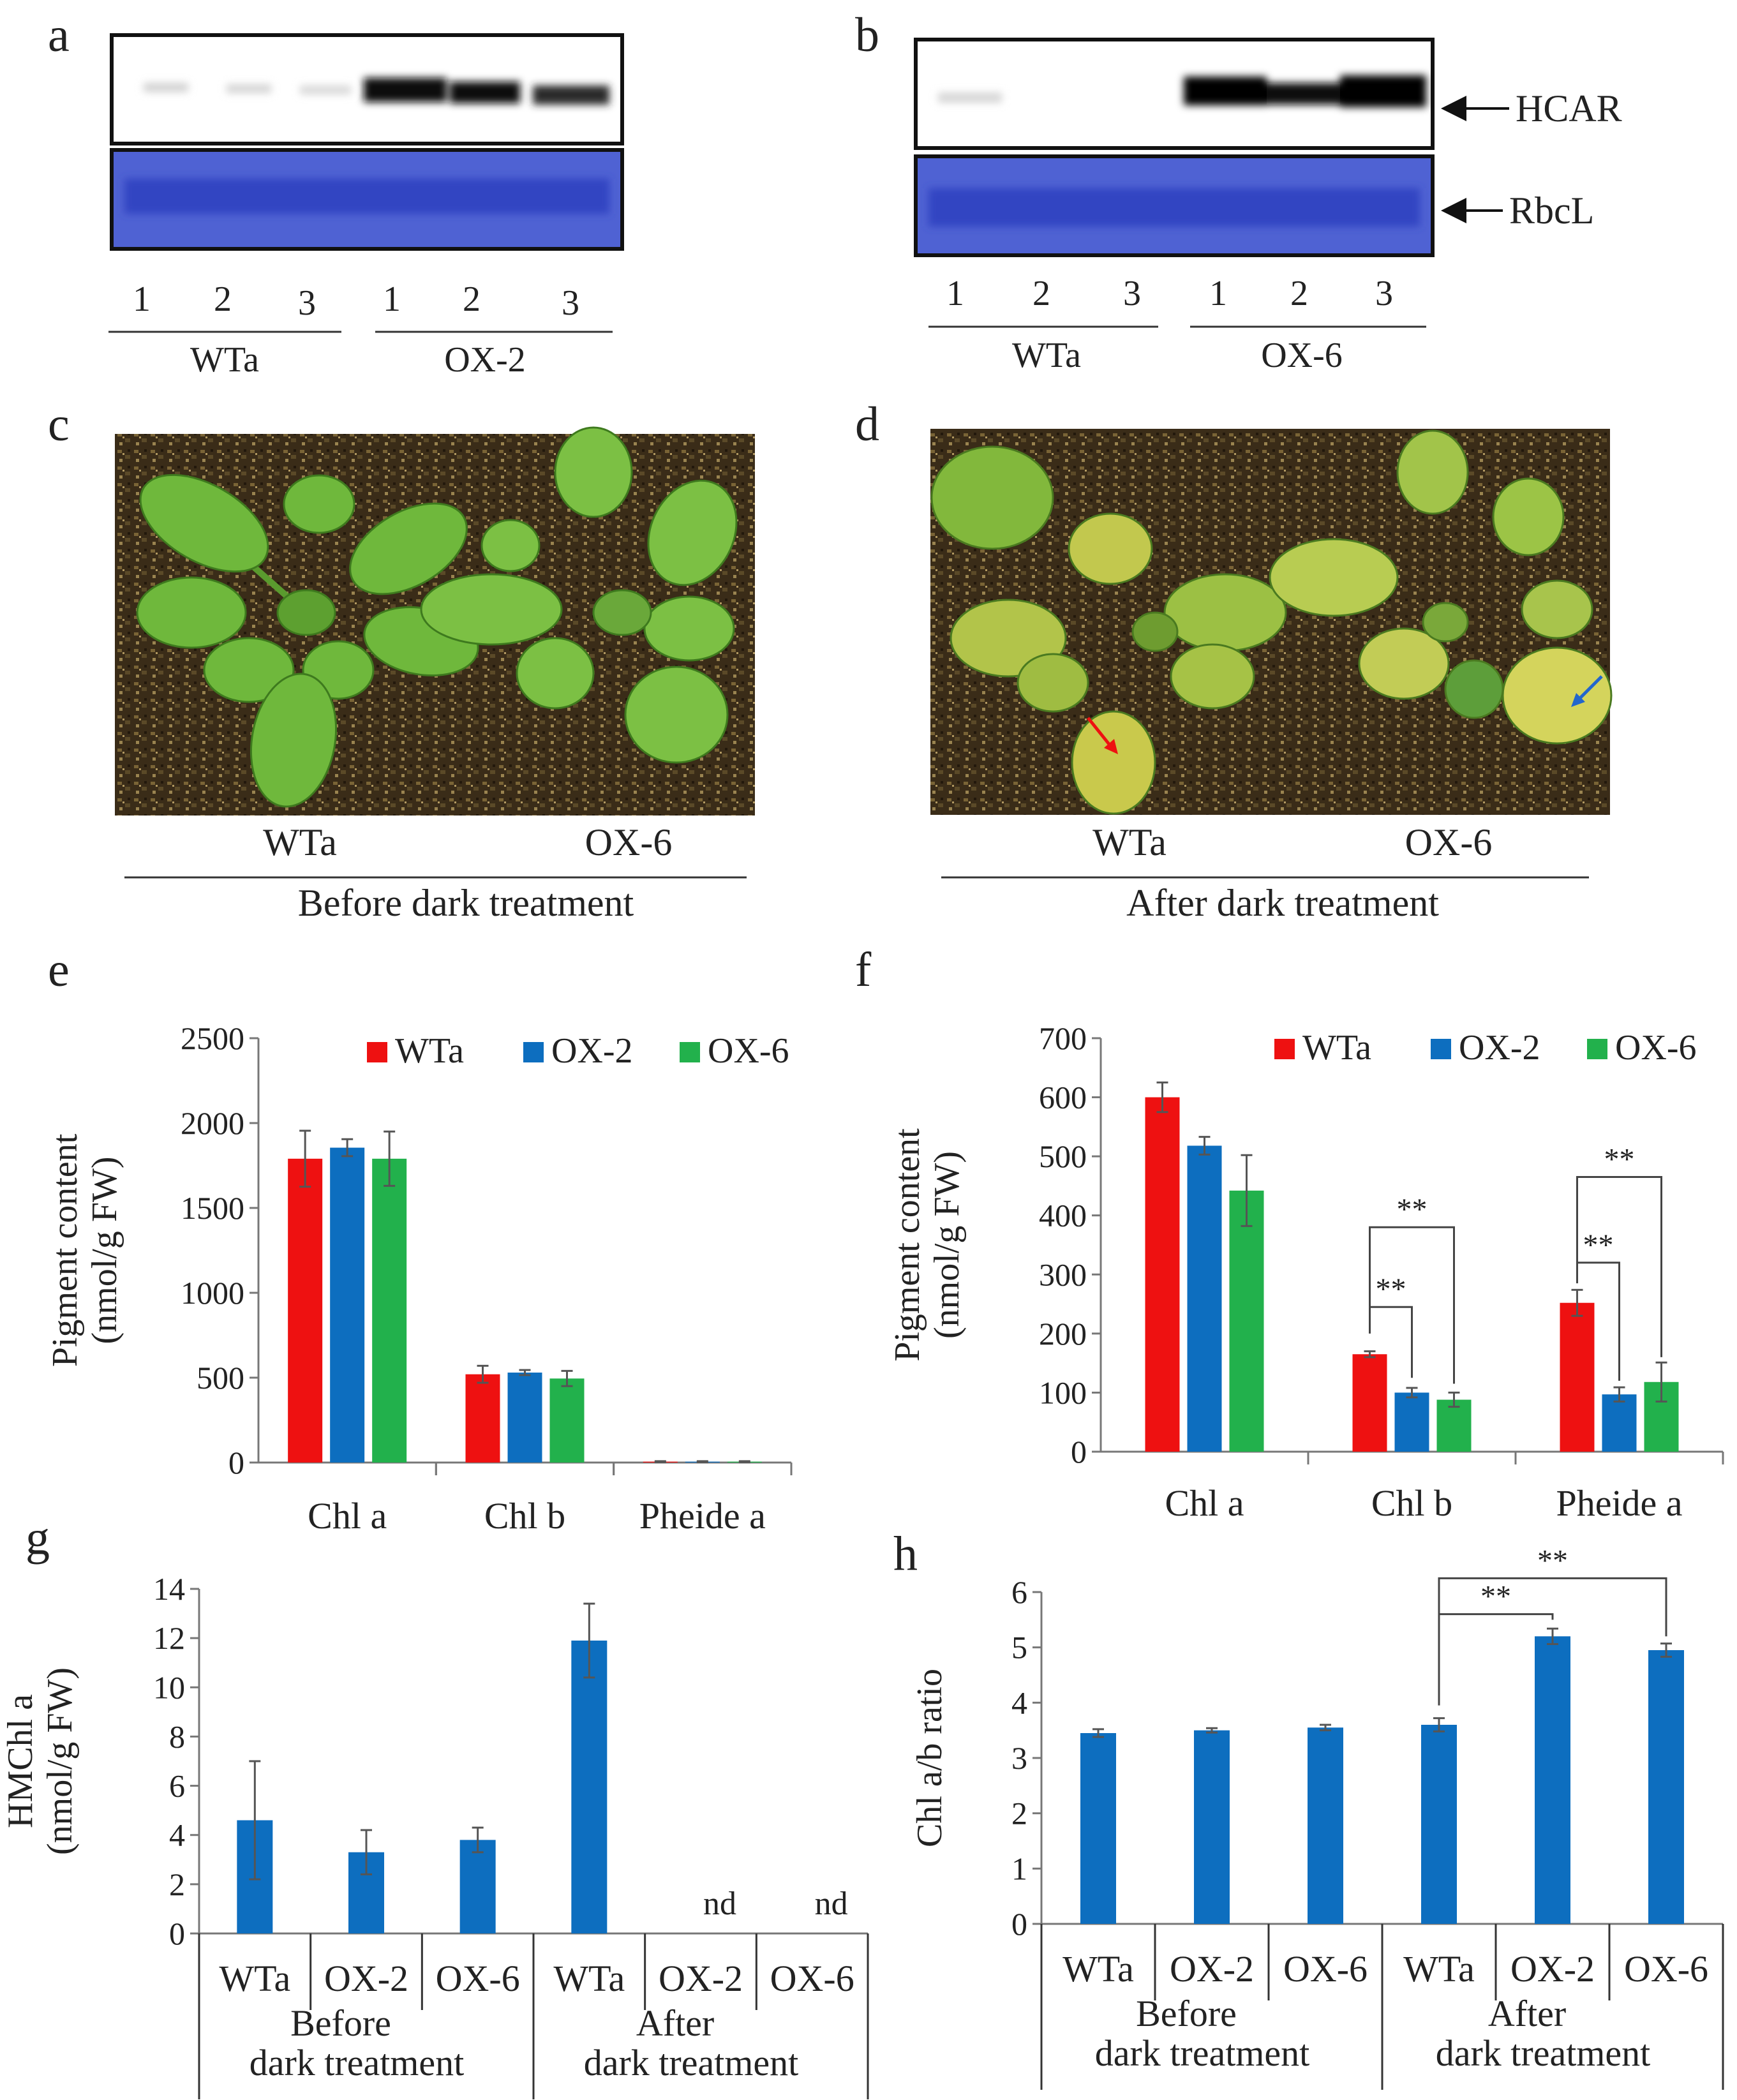 The image size is (1737, 2100). What do you see at coordinates (1569, 108) in the screenshot?
I see `hcar-label: HCAR` at bounding box center [1569, 108].